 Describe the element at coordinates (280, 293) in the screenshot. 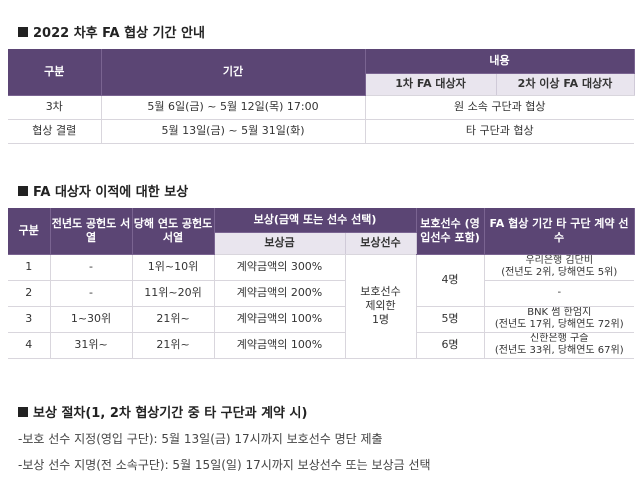

I see `row-comp-money: 계약금액의 200%` at that location.